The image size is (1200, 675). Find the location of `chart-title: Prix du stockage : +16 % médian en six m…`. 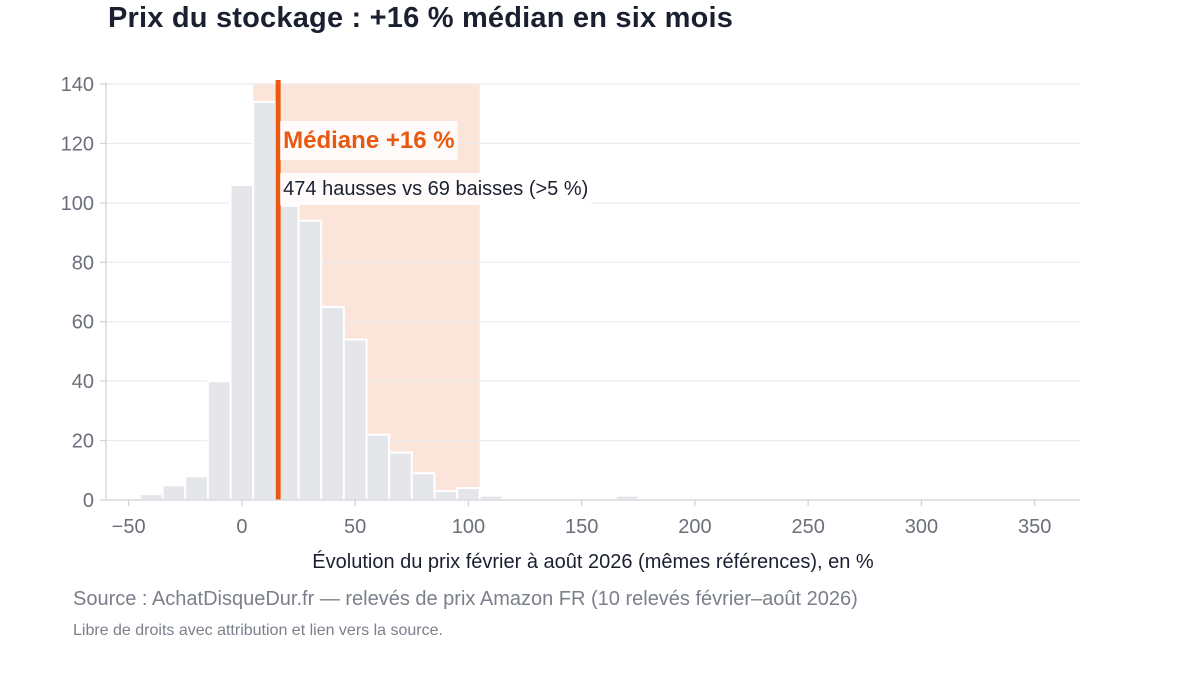

chart-title: Prix du stockage : +16 % médian en six m… is located at coordinates (421, 18).